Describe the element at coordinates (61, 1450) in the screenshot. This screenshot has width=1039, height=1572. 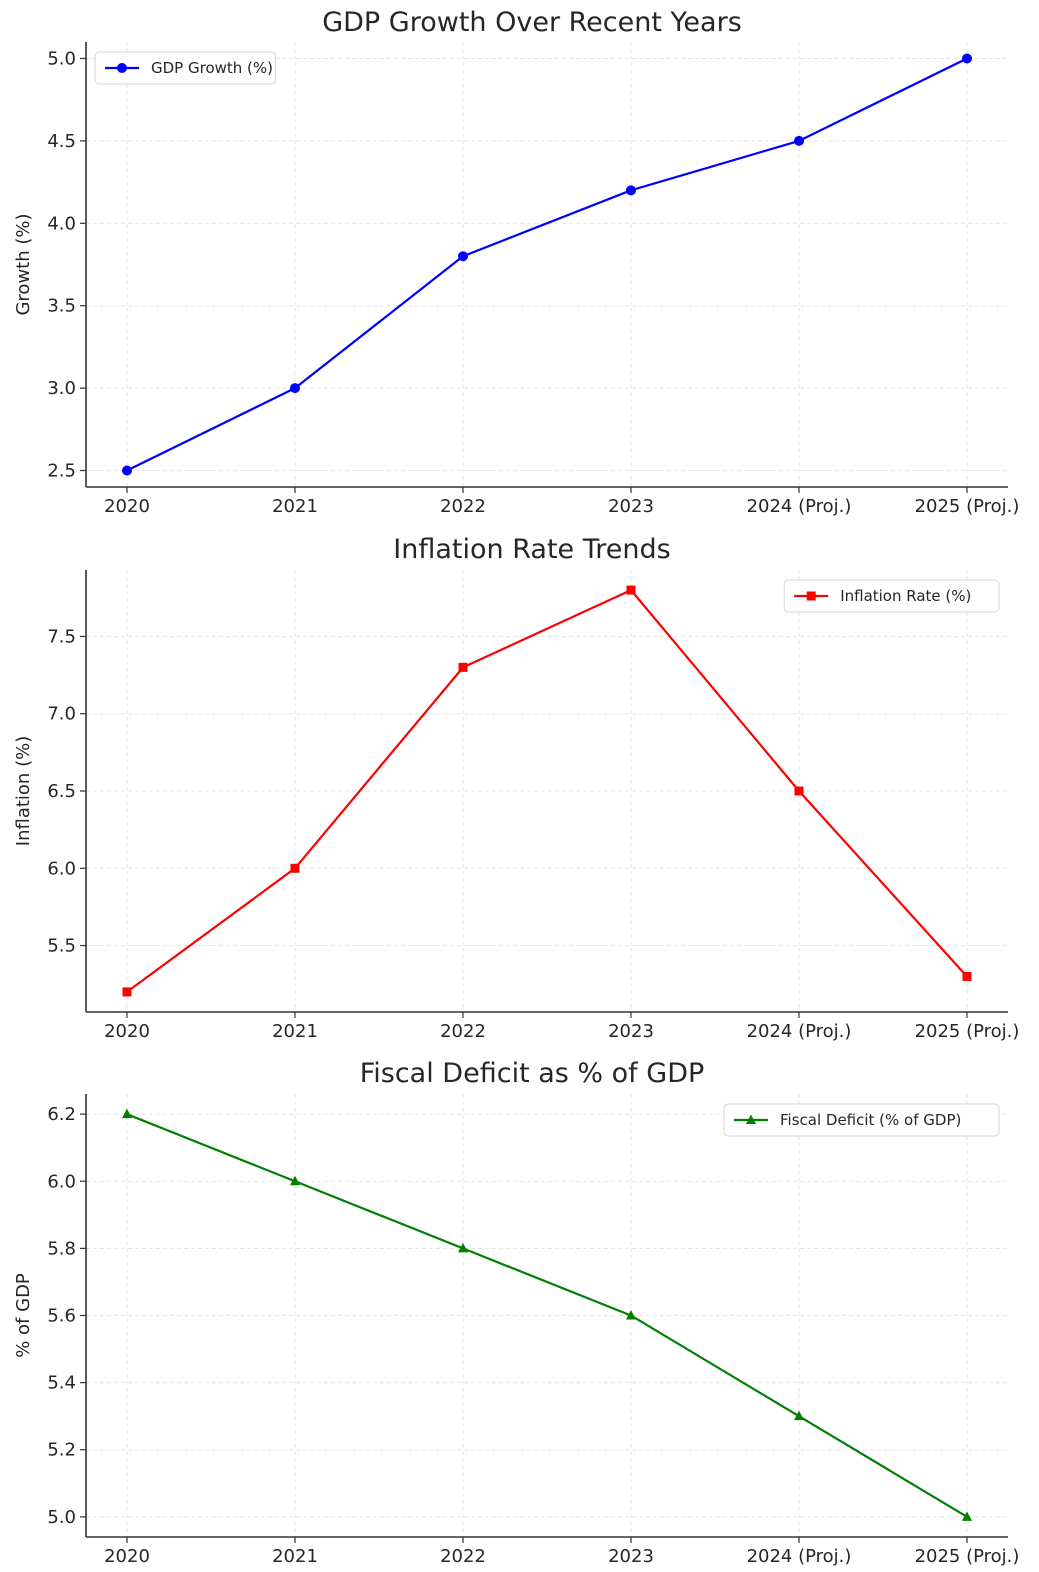
I see `y-tick-label: 5.2` at that location.